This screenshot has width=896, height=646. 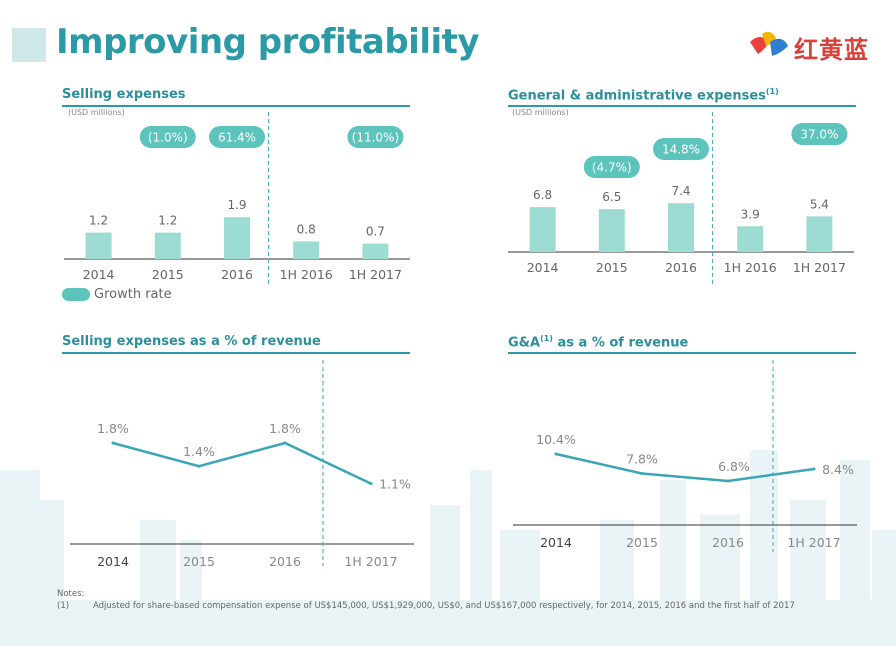 What do you see at coordinates (750, 267) in the screenshot?
I see `ga-category-label: 1H 2016` at bounding box center [750, 267].